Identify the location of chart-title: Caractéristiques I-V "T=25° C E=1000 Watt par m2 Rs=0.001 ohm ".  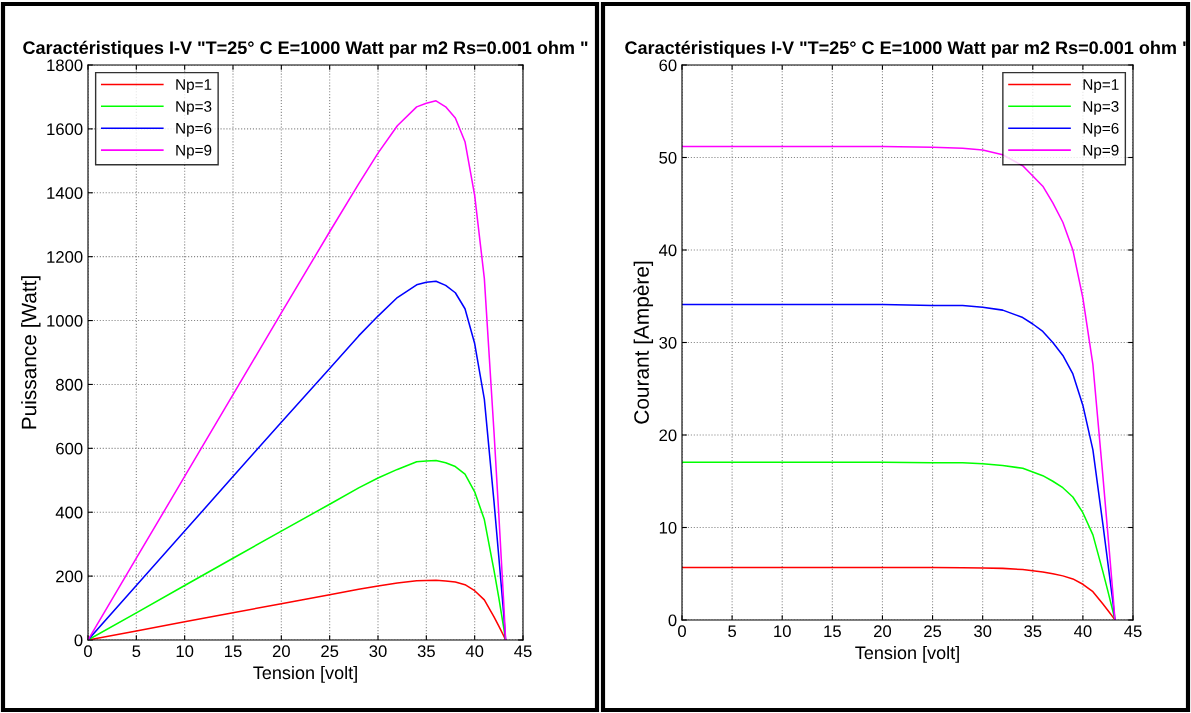
(305, 49).